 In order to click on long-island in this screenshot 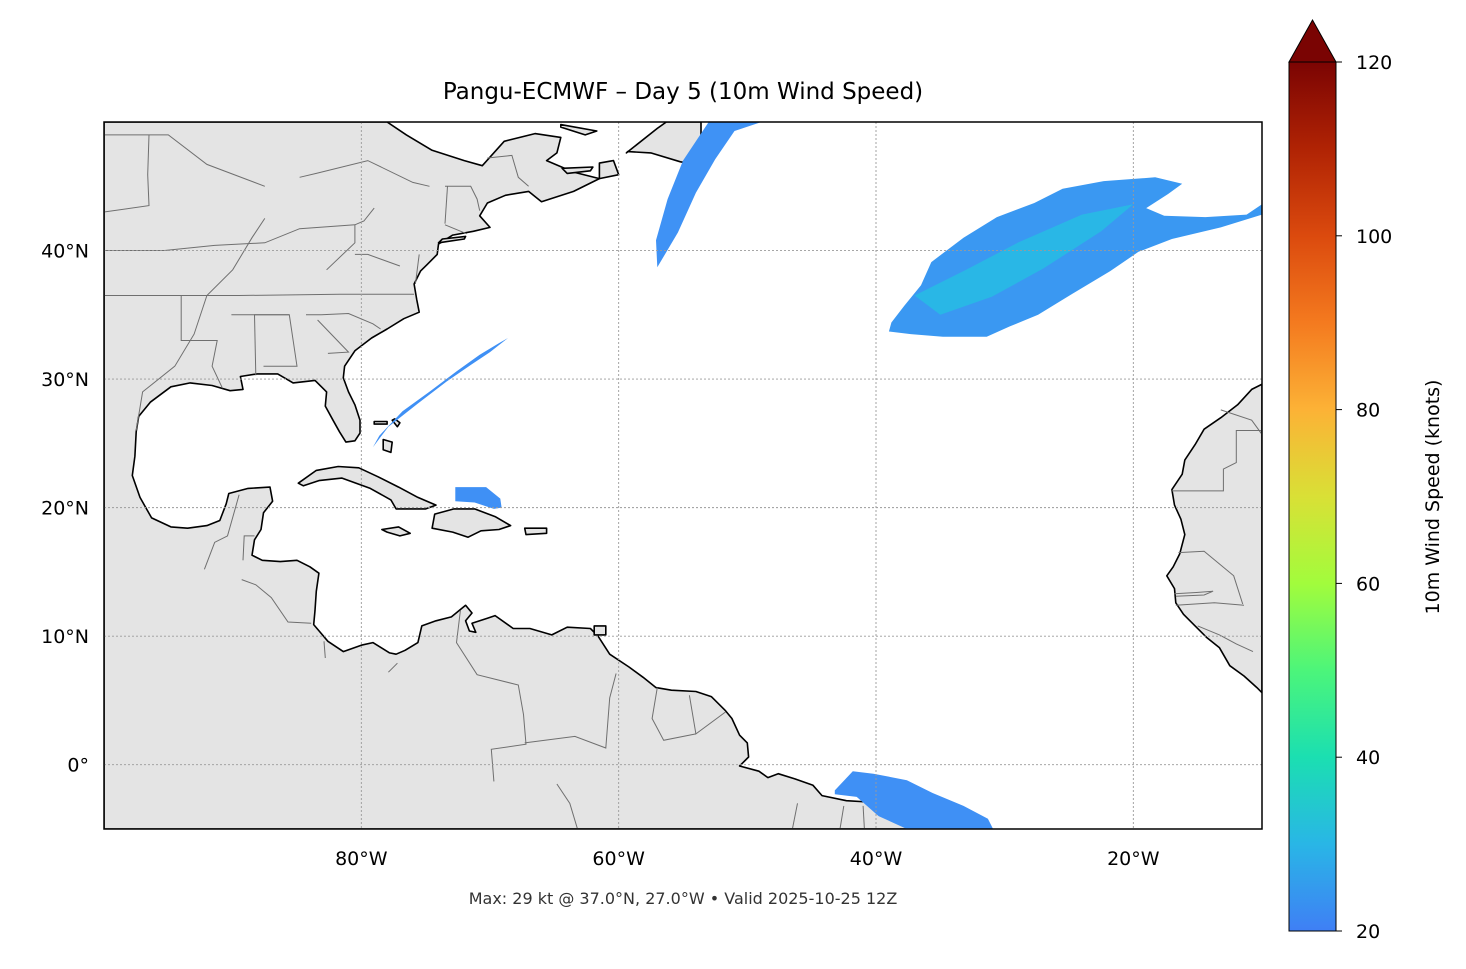, I will do `click(452, 239)`.